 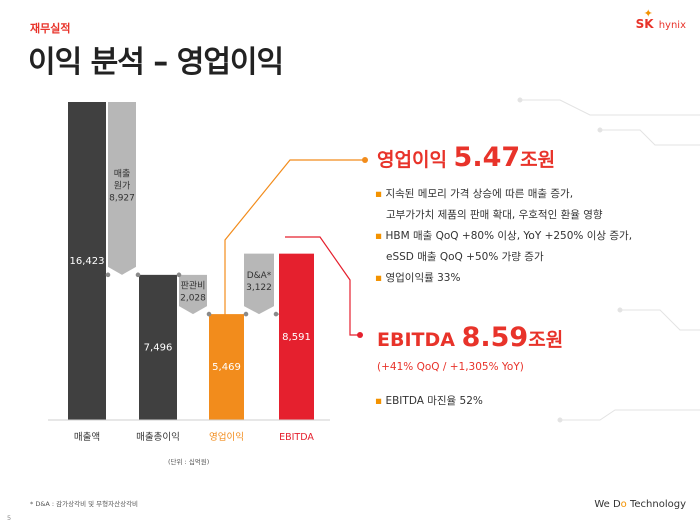 What do you see at coordinates (494, 215) in the screenshot?
I see `op-bullet-1b: 고부가가치 제품의 판매 확대, 우호적인 환율 영향` at bounding box center [494, 215].